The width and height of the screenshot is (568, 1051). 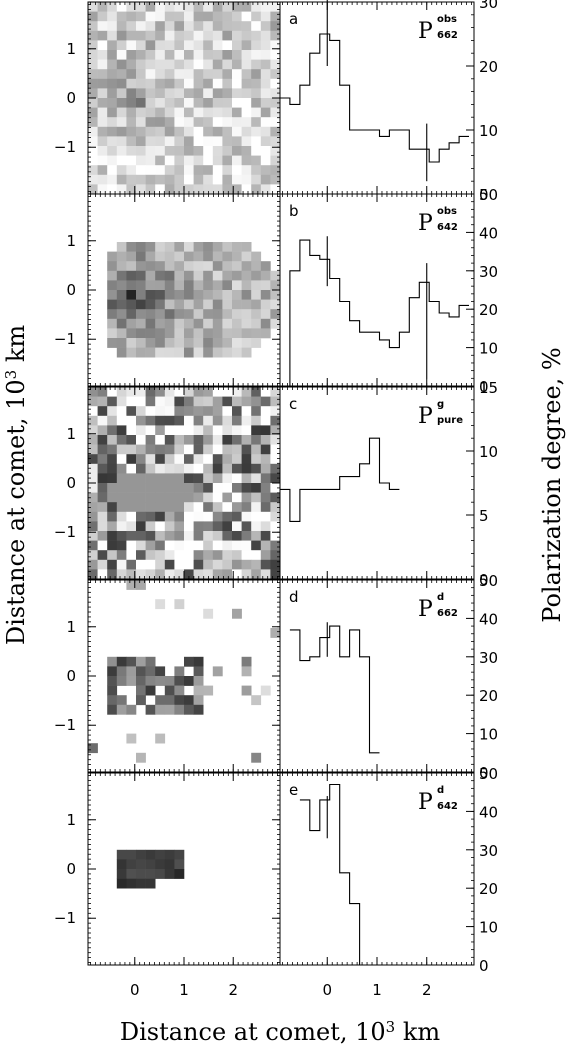 What do you see at coordinates (484, 580) in the screenshot?
I see `right-tick-label: 0` at bounding box center [484, 580].